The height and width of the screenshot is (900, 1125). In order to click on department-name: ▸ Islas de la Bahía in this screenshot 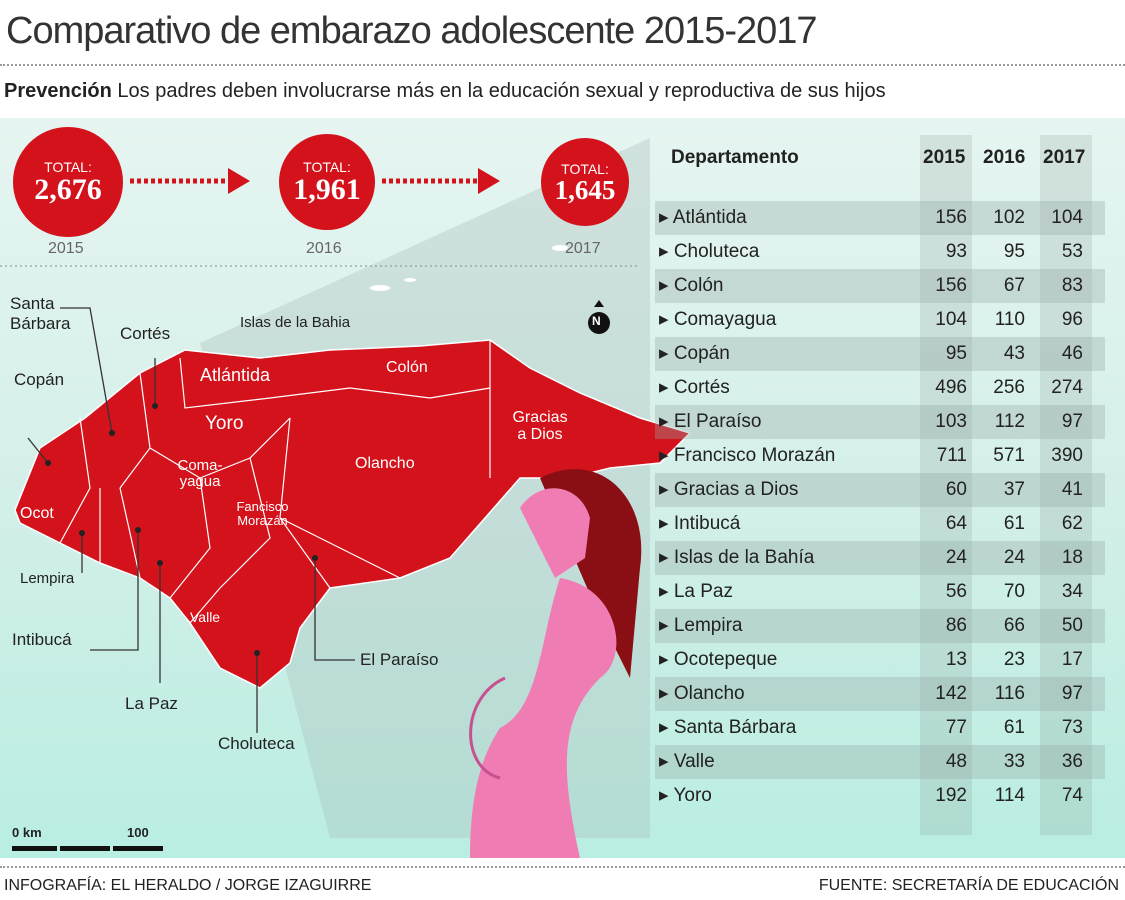, I will do `click(737, 557)`.